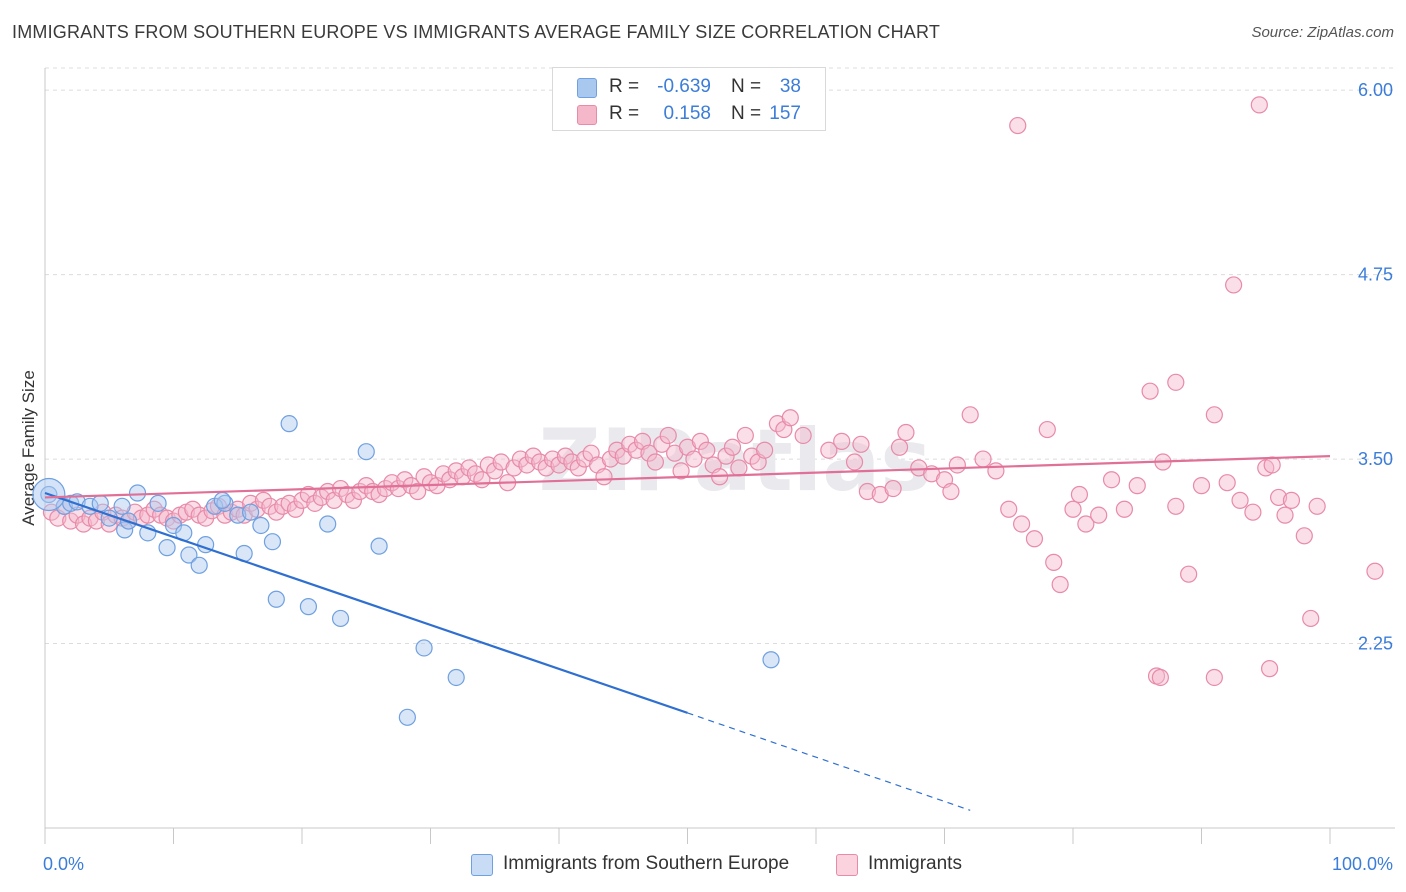 The width and height of the screenshot is (1406, 892). Describe the element at coordinates (624, 86) in the screenshot. I see `r-label: R =` at that location.